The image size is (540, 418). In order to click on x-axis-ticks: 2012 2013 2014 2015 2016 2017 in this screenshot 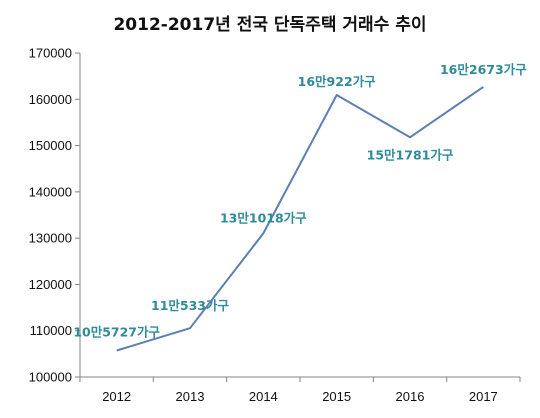, I will do `click(300, 390)`.